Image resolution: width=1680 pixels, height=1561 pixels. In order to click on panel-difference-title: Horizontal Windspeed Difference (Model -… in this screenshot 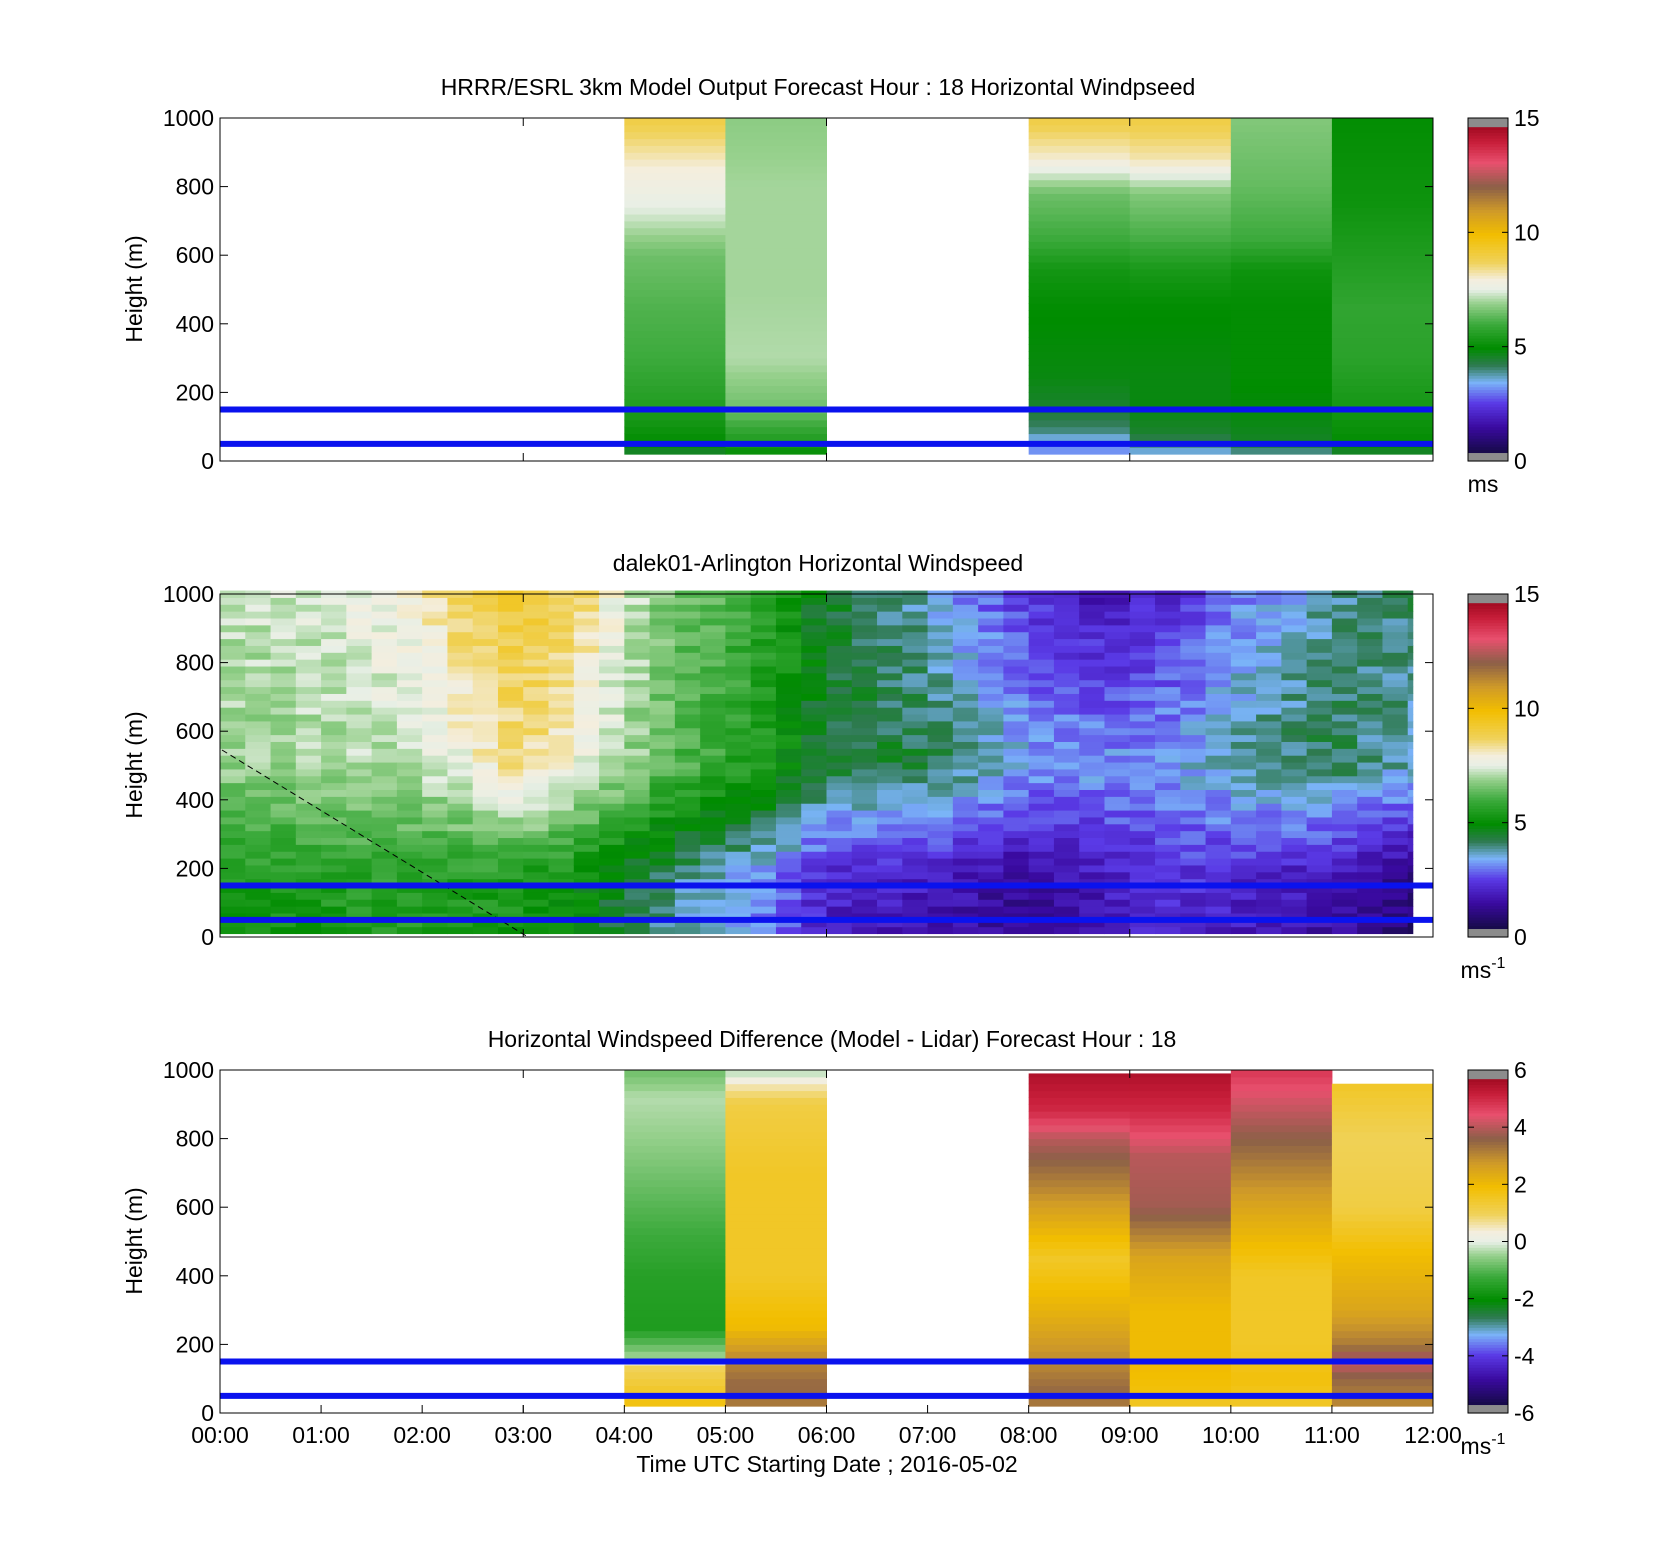, I will do `click(832, 1039)`.